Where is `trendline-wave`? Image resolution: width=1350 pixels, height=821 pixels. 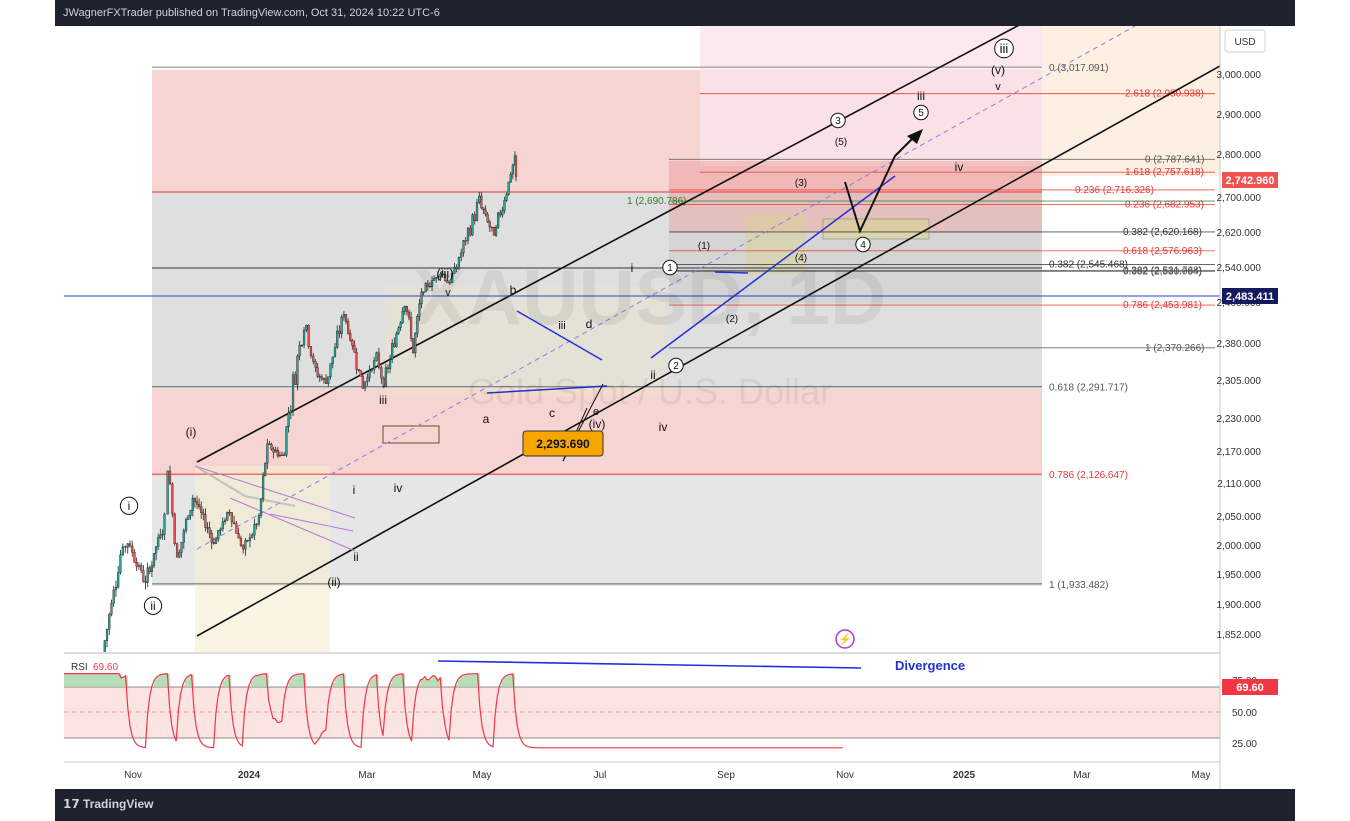 trendline-wave is located at coordinates (773, 267).